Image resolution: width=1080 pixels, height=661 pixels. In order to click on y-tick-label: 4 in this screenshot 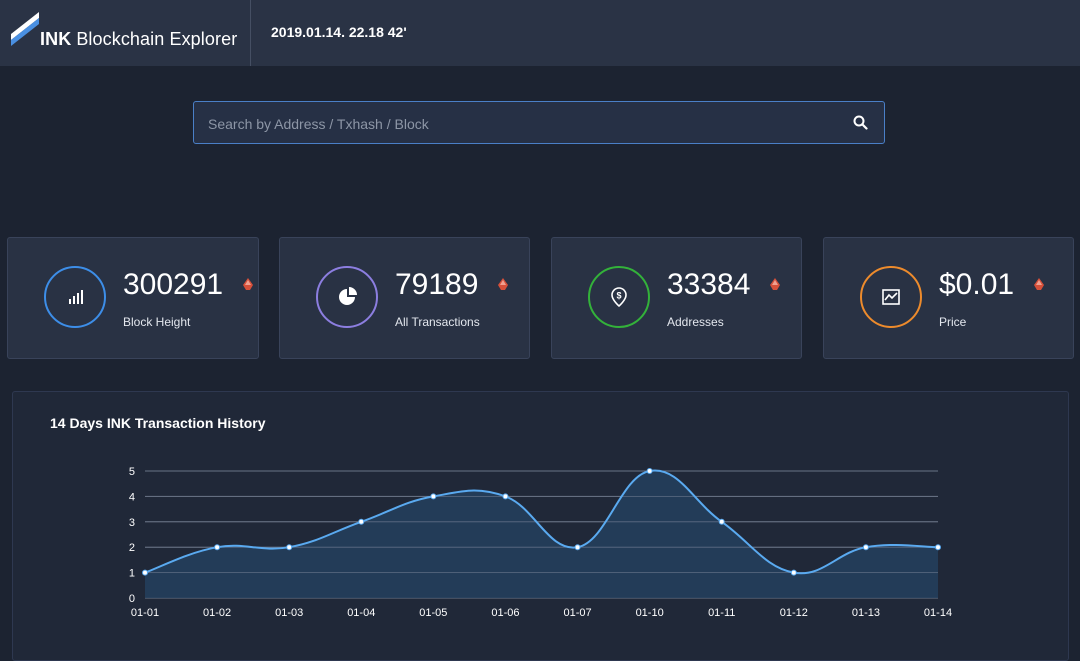, I will do `click(132, 497)`.